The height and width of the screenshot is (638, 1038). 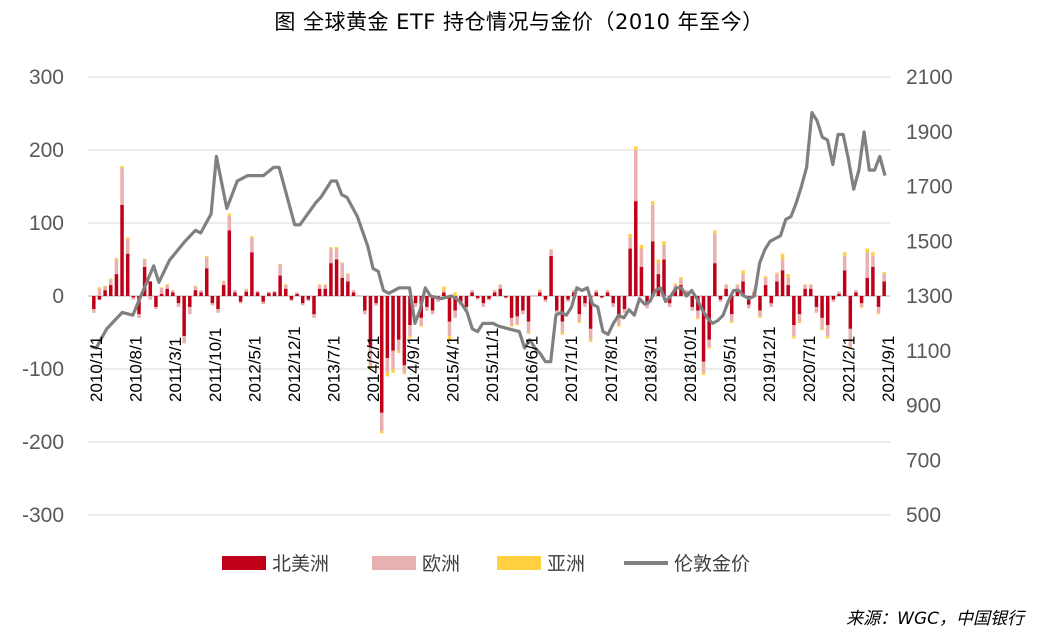 What do you see at coordinates (254, 369) in the screenshot?
I see `x-tick-label: 2012/5/1` at bounding box center [254, 369].